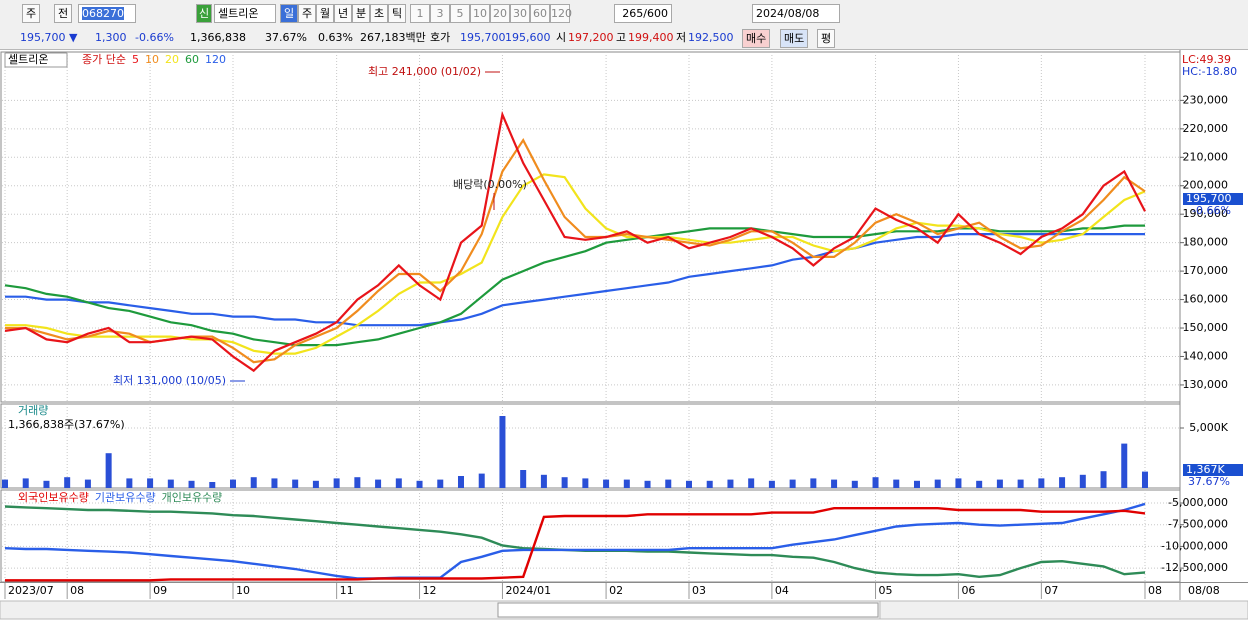 Image resolution: width=1248 pixels, height=621 pixels. What do you see at coordinates (397, 13) in the screenshot?
I see `interval-button: 틱` at bounding box center [397, 13].